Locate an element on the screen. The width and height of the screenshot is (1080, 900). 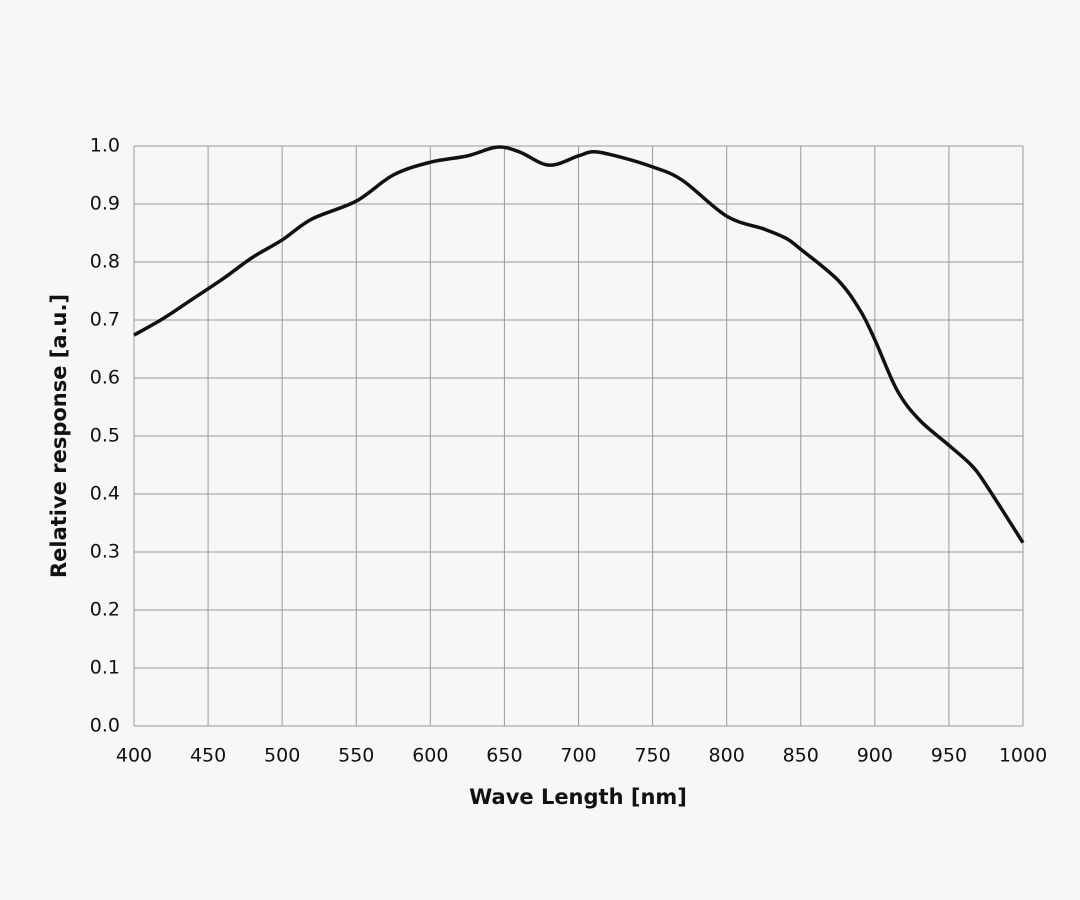
x-tick-label: 400 is located at coordinates (134, 756).